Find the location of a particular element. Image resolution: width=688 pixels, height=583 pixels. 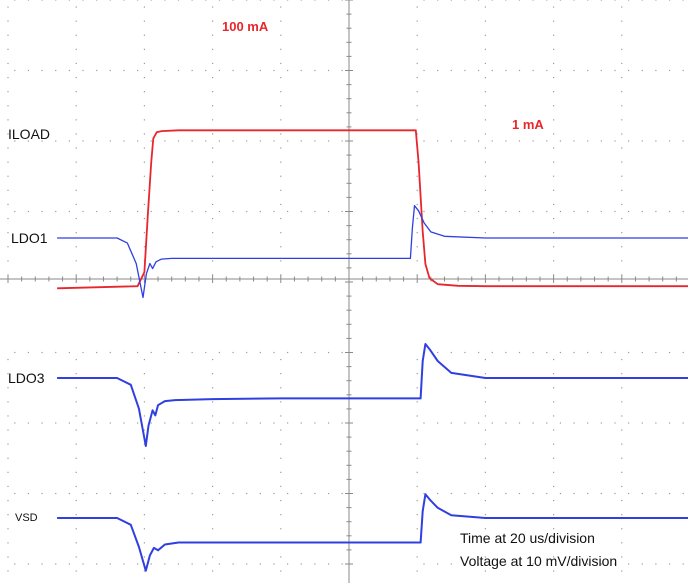

ldo3-label: LDO3 is located at coordinates (26, 378).